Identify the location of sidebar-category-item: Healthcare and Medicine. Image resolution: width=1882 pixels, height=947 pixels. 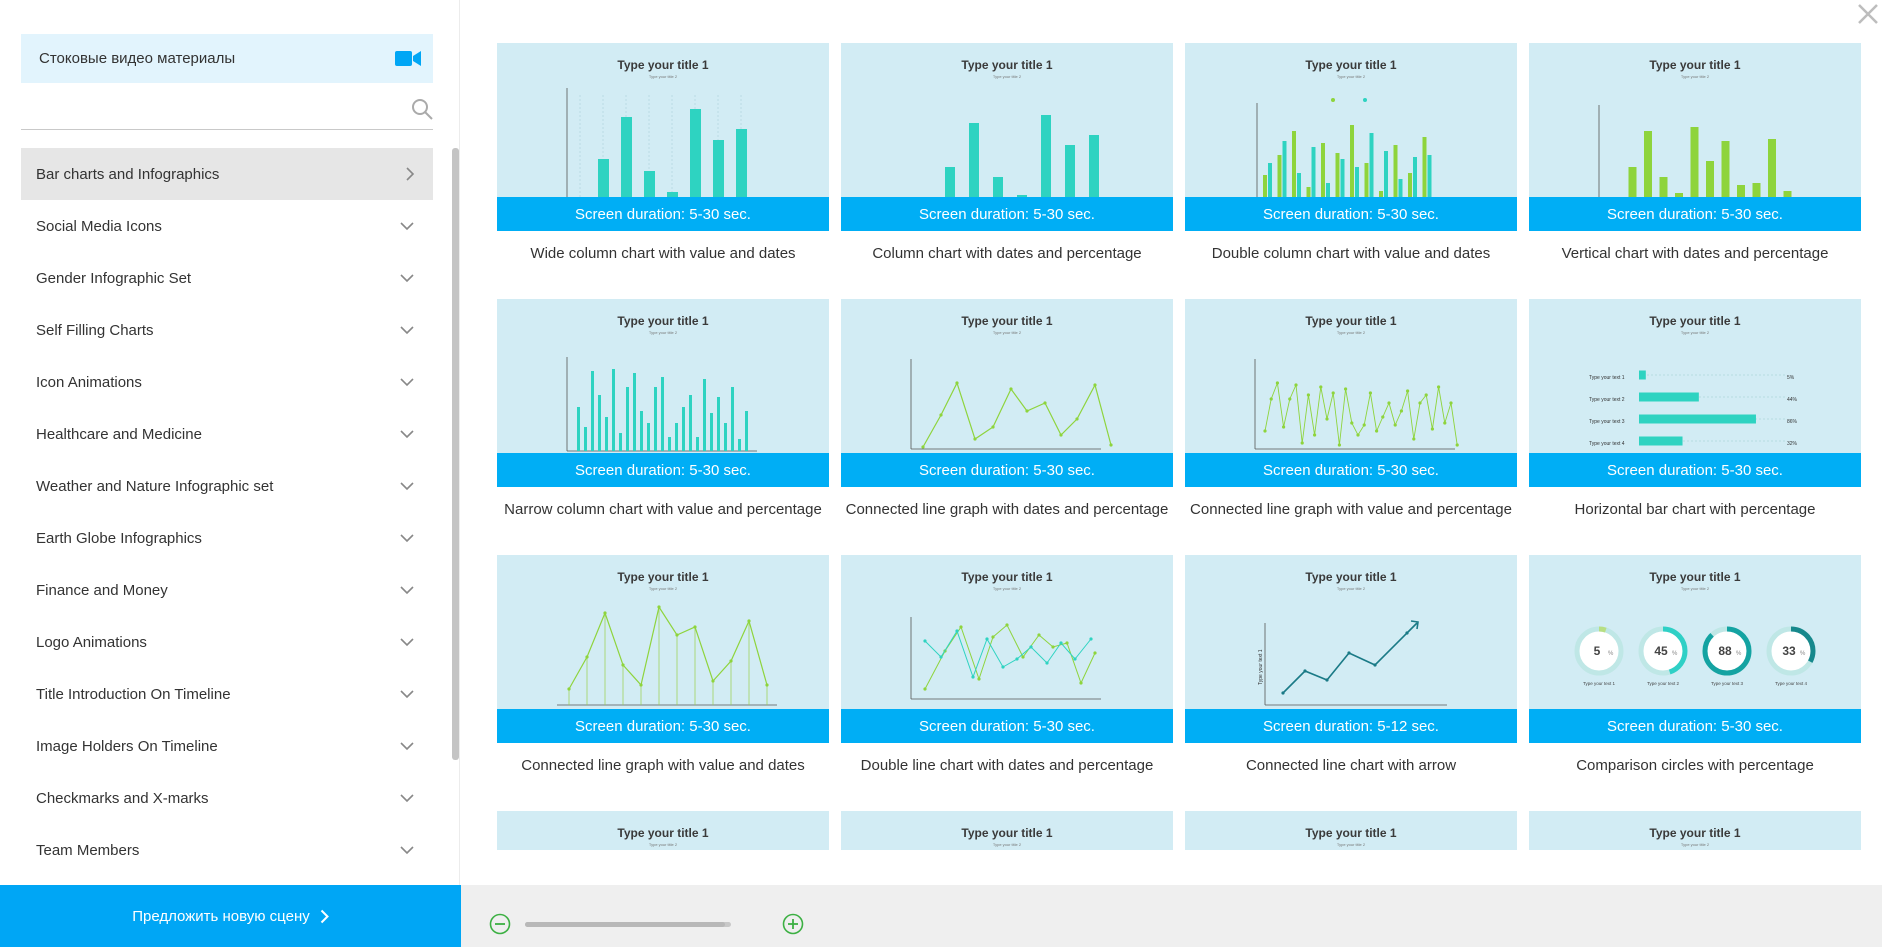
(227, 434).